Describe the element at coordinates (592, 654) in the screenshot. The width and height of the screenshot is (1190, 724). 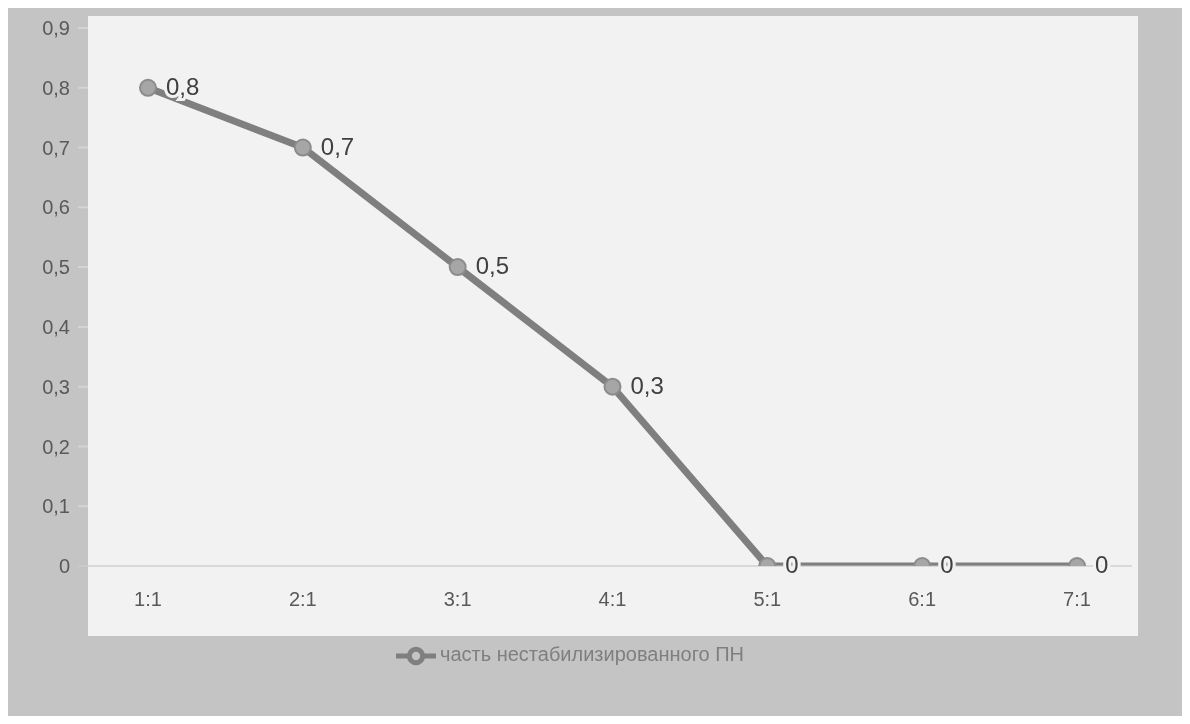
I see `legend-label: часть нестабилизированного ПН` at that location.